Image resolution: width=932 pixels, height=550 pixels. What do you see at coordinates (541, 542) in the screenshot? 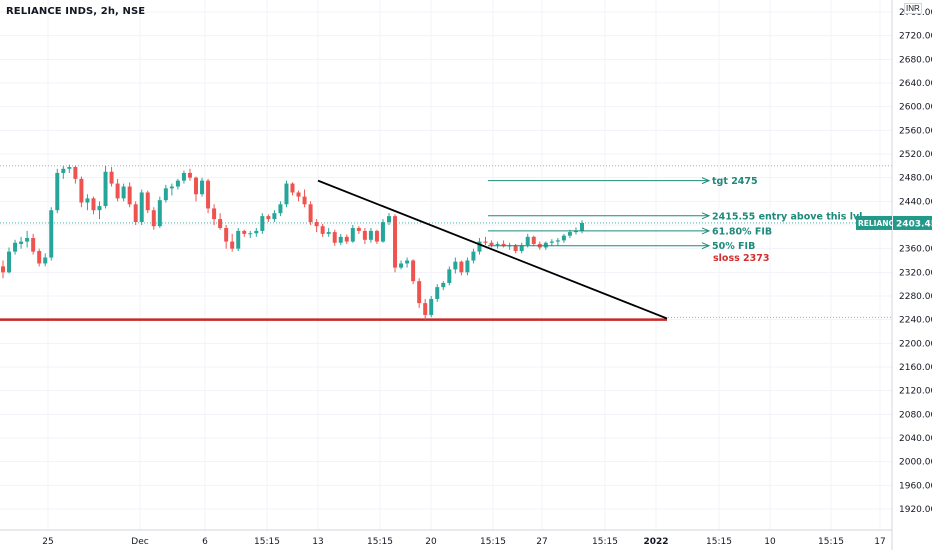
I see `x-tick-label: 27` at bounding box center [541, 542].